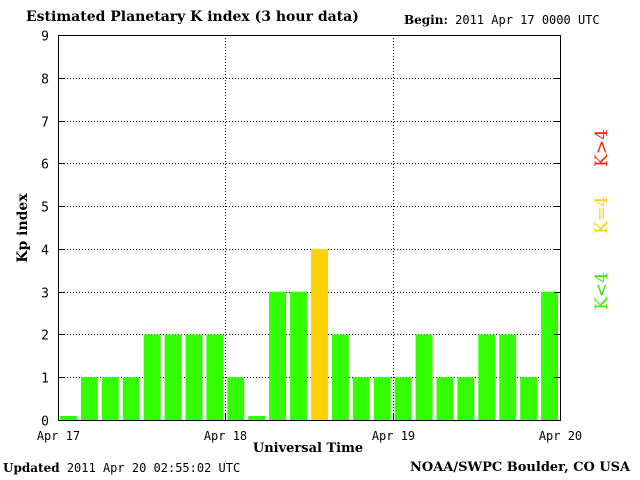 The width and height of the screenshot is (640, 480). I want to click on updated-label: Updated, so click(31, 468).